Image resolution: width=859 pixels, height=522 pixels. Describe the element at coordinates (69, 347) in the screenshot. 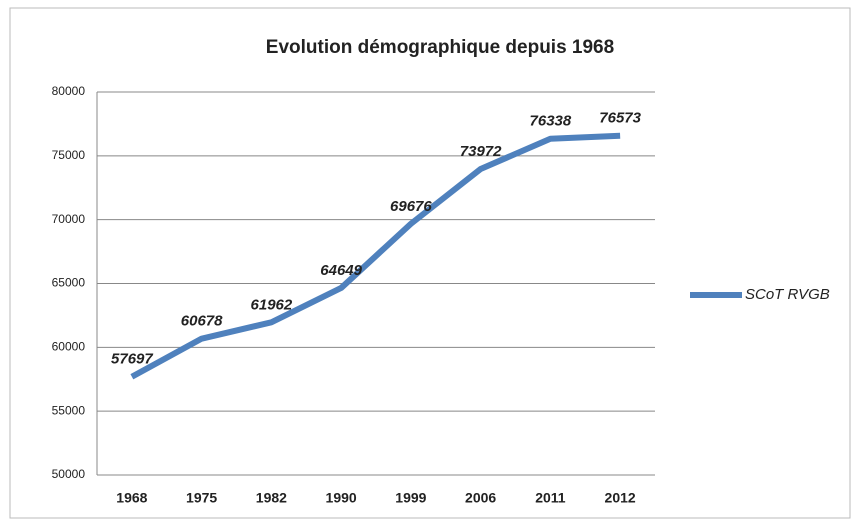

I see `y-tick-label: 60000` at that location.